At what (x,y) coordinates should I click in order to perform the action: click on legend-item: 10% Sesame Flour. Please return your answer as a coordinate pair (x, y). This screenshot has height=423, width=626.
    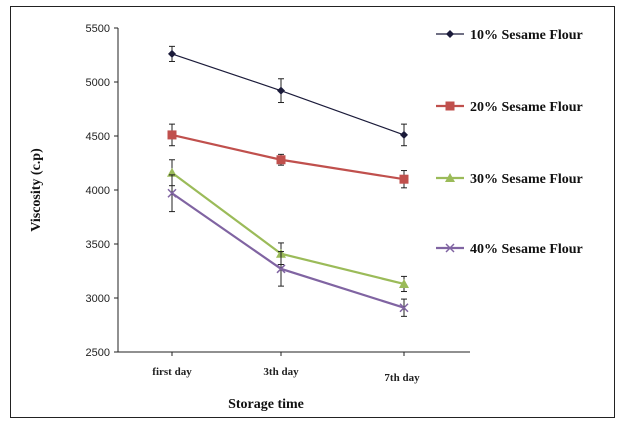
    Looking at the image, I should click on (509, 35).